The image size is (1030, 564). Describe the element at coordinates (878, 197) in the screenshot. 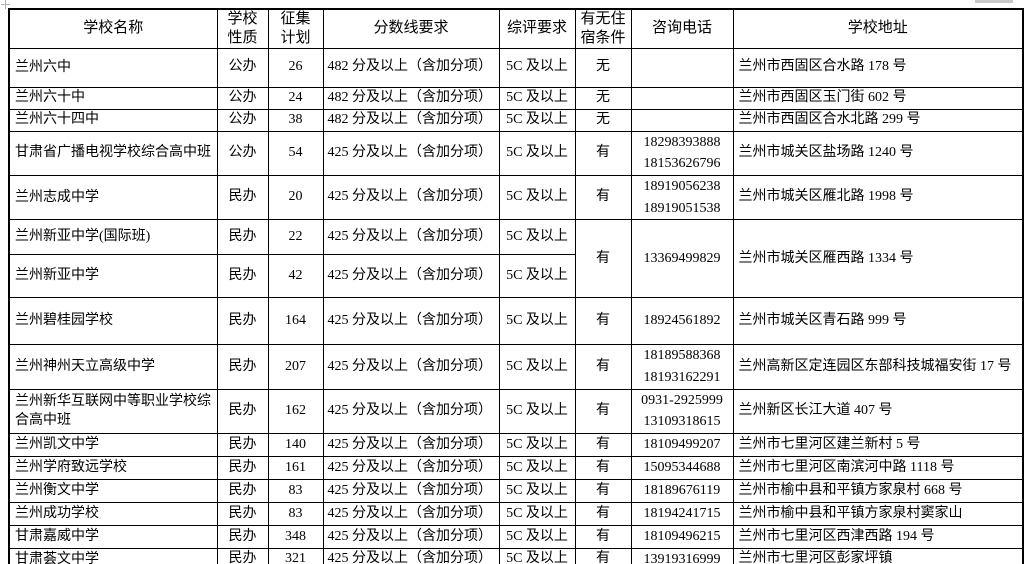

I see `cell-address: 兰州市城关区雁北路 1998 号` at that location.